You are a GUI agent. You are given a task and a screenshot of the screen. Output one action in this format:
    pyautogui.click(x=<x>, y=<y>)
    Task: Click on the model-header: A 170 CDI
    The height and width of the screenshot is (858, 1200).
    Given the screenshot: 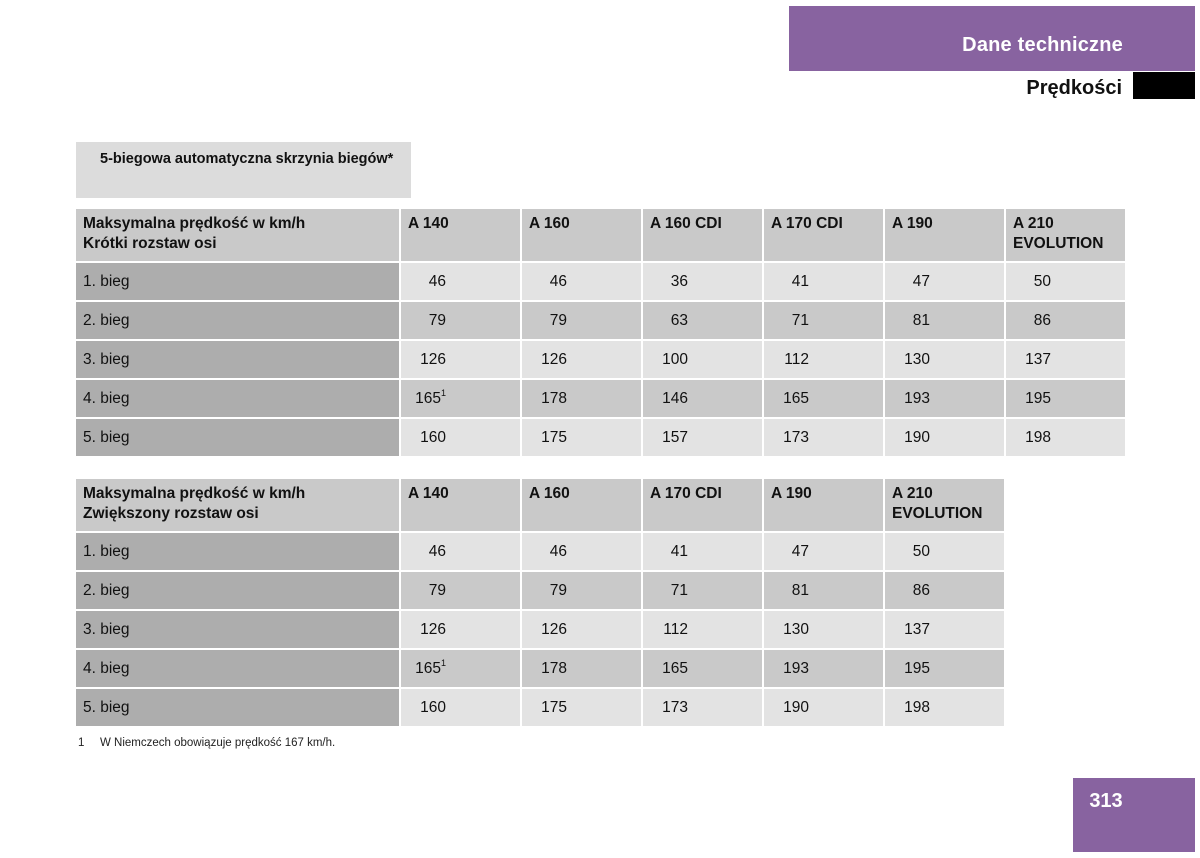 What is the action you would take?
    pyautogui.click(x=823, y=235)
    